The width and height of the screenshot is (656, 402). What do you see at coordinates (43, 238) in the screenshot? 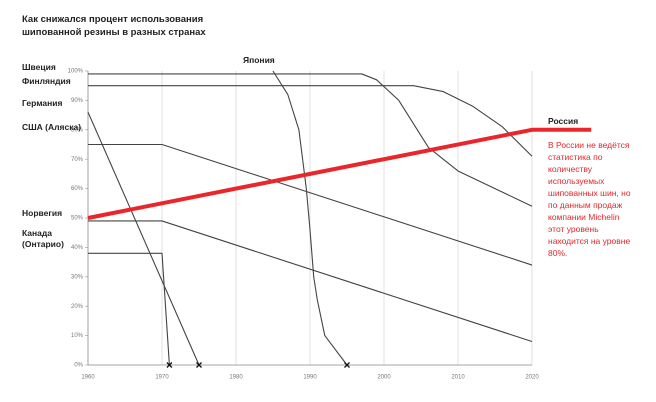
I see `series-label: Канада (Онтарио)` at bounding box center [43, 238].